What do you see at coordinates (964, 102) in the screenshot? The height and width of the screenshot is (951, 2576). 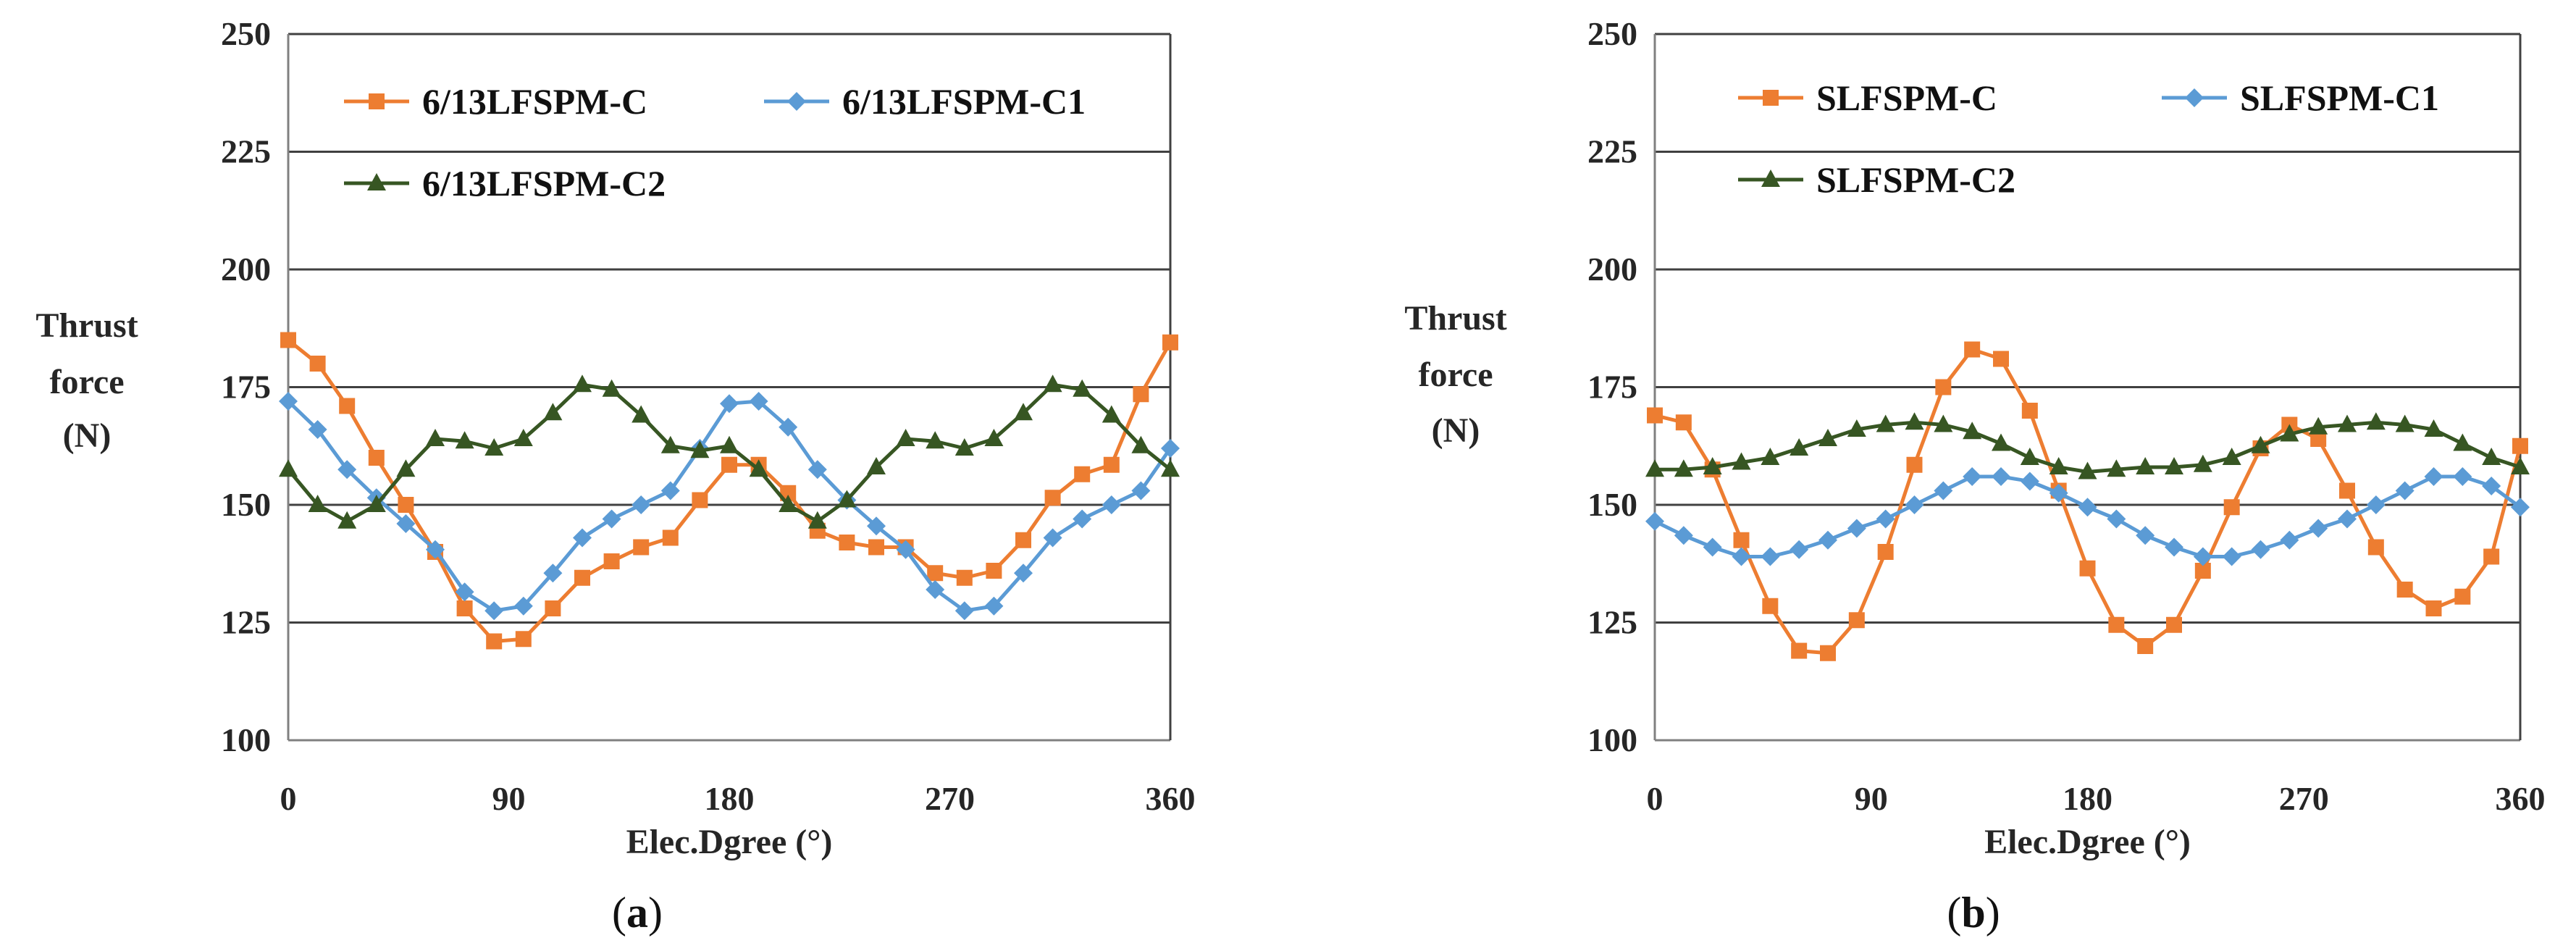 I see `legend-label: 6/13LFSPM-C1` at bounding box center [964, 102].